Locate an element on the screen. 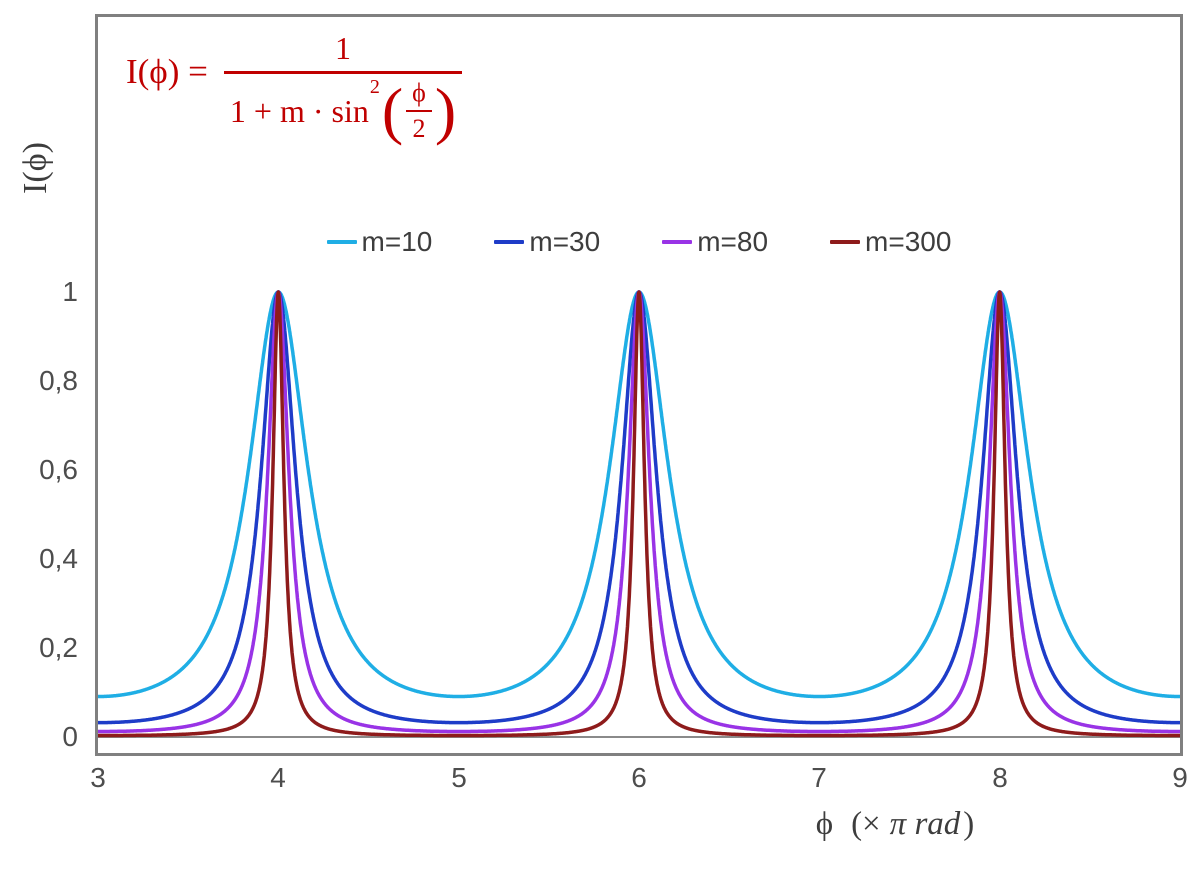 The image size is (1200, 880). x-axis-title-close: ) is located at coordinates (969, 824).